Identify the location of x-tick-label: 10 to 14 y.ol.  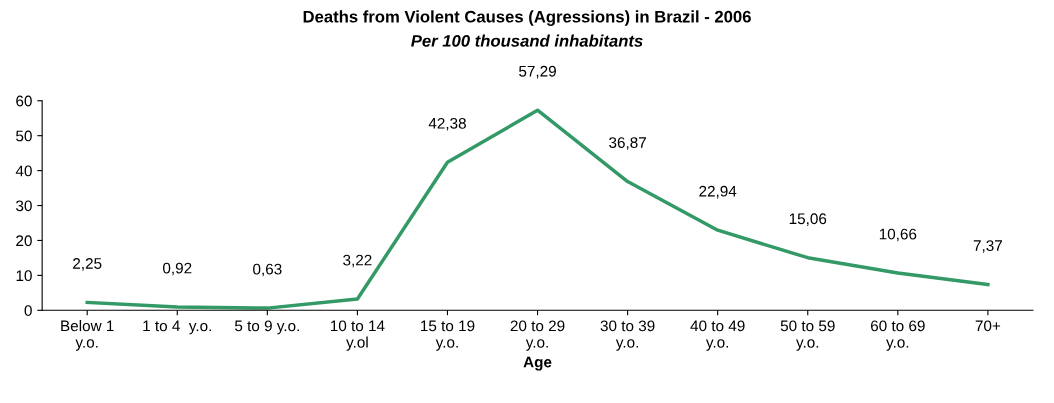
(357, 335).